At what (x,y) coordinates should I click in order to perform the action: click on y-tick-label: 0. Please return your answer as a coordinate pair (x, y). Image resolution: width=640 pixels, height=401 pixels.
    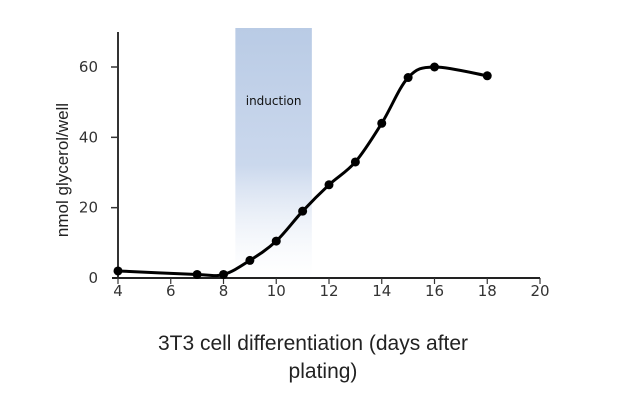
    Looking at the image, I should click on (93, 278).